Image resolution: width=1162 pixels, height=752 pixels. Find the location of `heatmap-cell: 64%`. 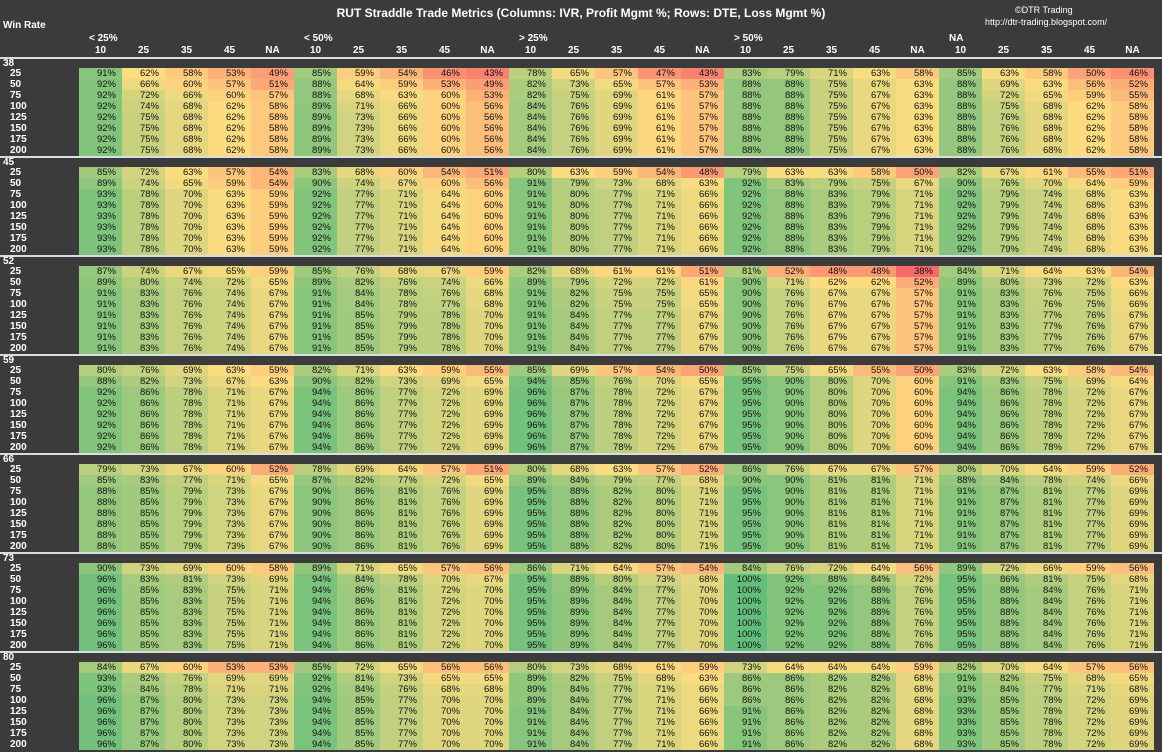

heatmap-cell: 64% is located at coordinates (1046, 667).